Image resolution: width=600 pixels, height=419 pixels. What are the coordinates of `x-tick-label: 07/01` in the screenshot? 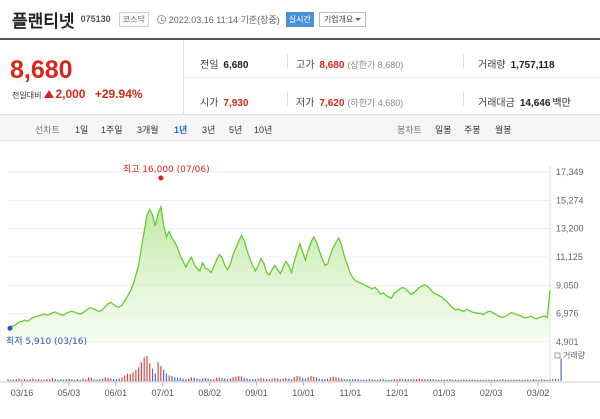 It's located at (162, 393).